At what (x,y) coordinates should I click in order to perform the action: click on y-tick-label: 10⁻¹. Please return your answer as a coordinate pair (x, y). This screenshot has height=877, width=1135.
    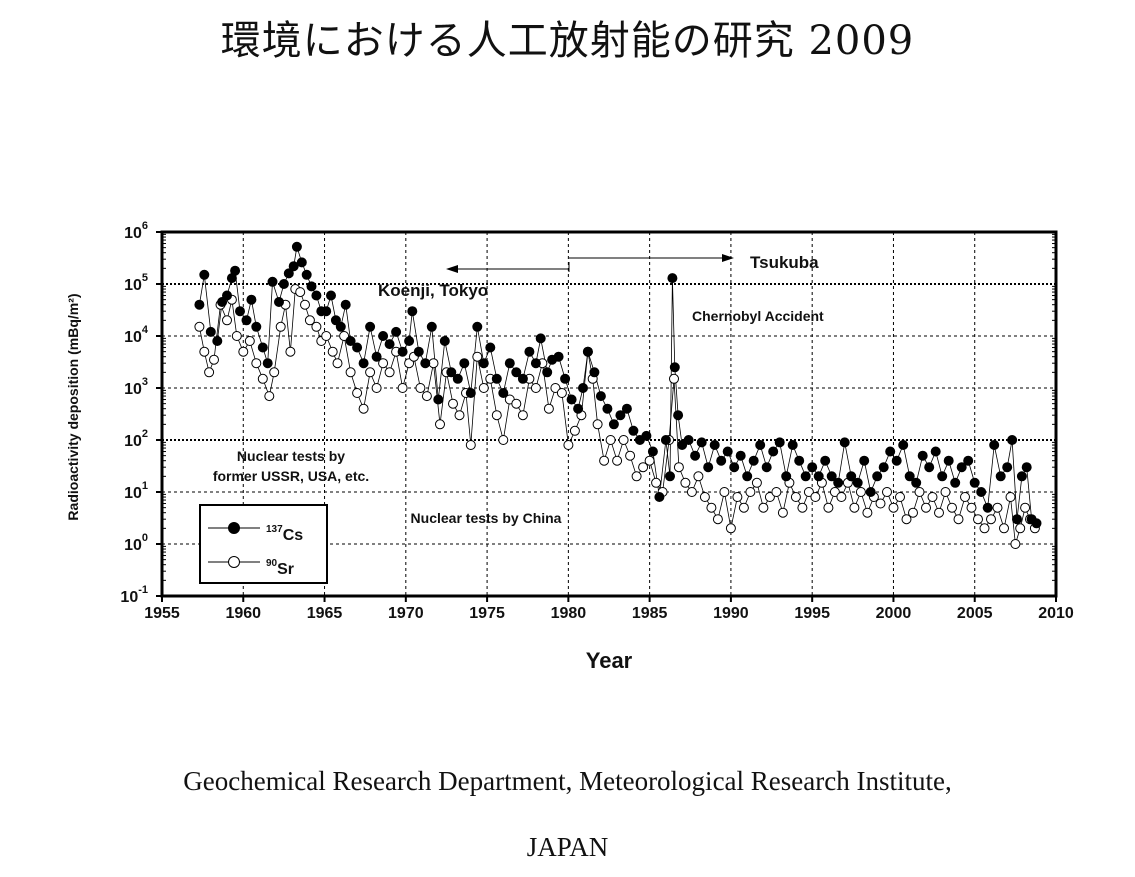
    Looking at the image, I should click on (134, 595).